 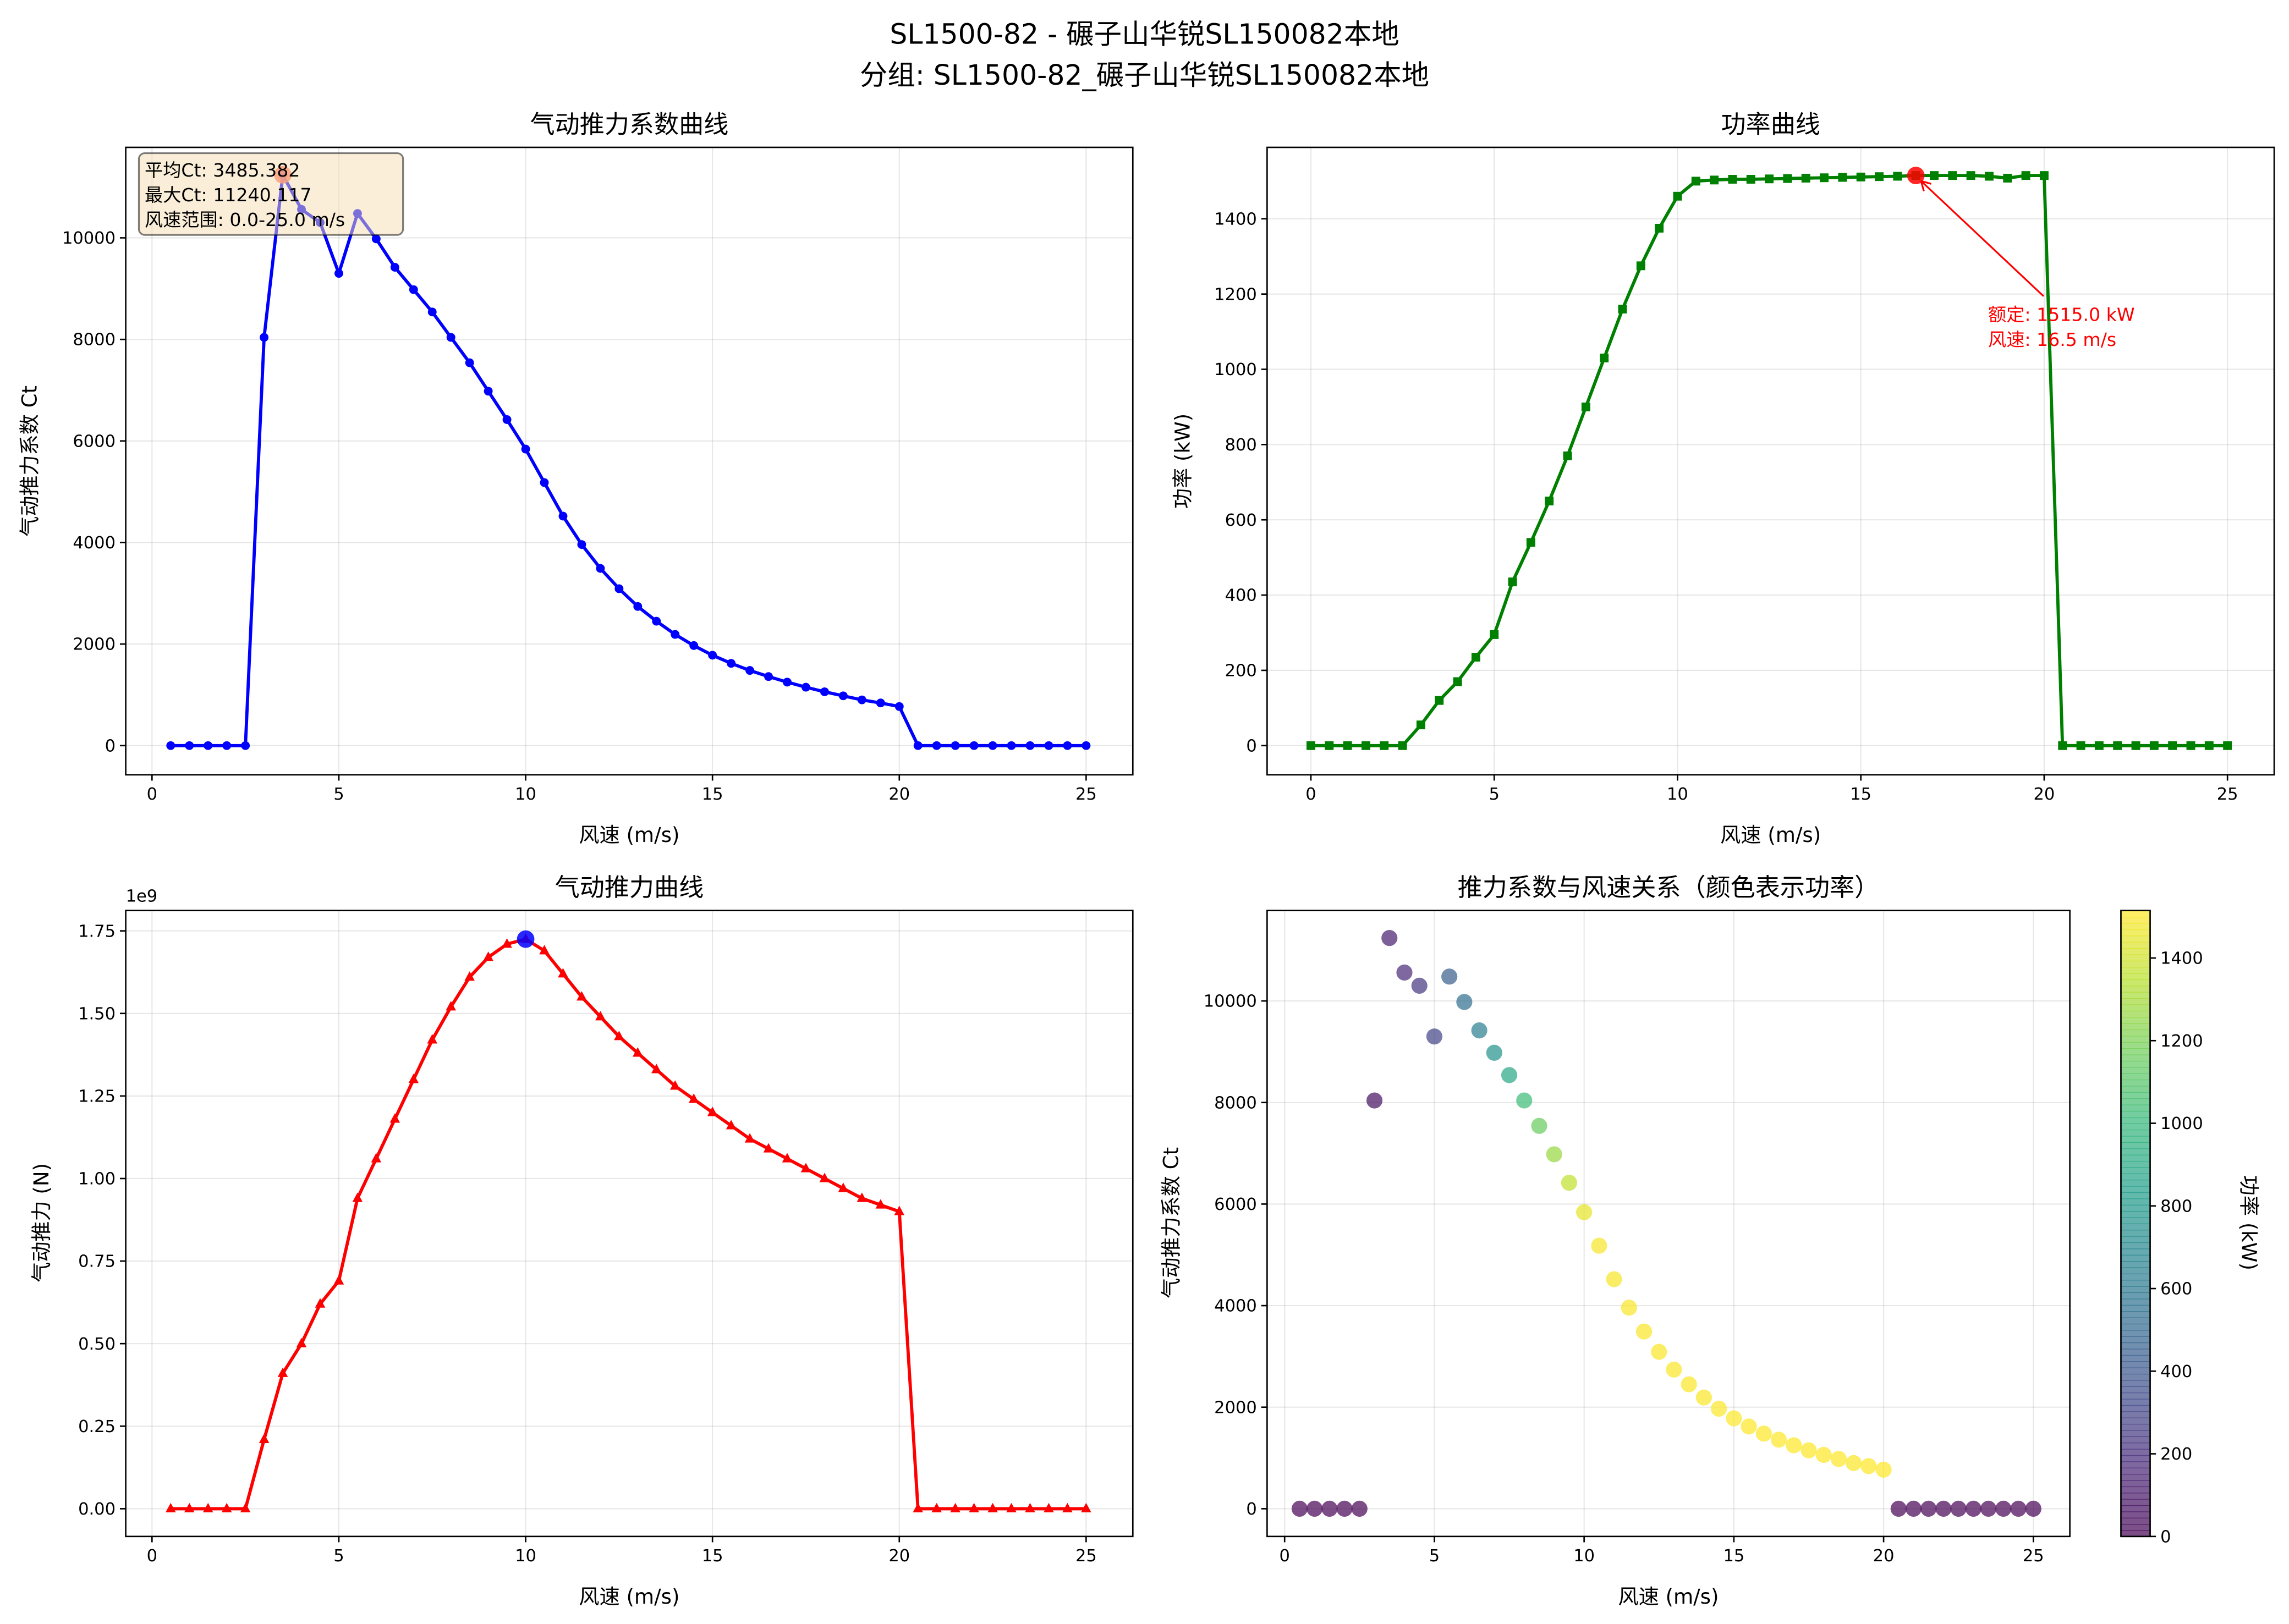 I want to click on power-y-tick-label: 0, so click(x=1251, y=746).